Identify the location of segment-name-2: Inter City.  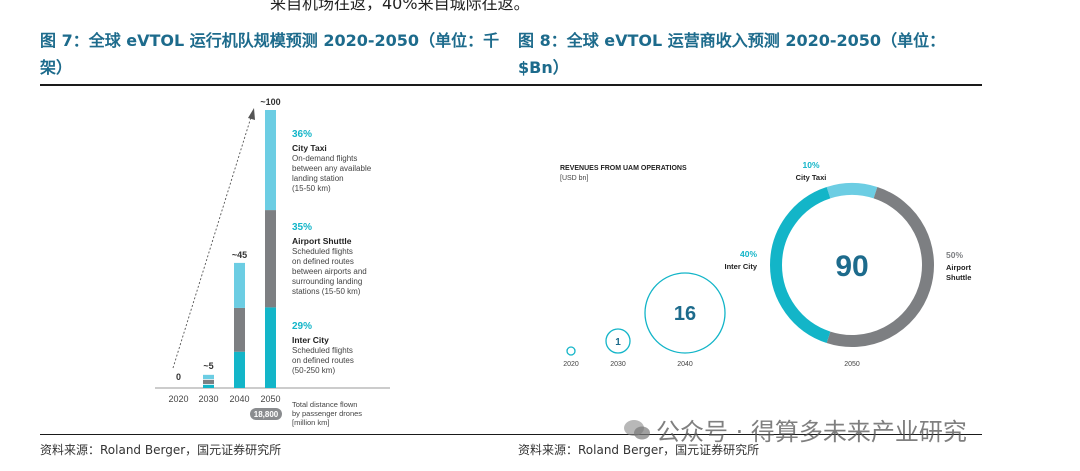
(310, 340).